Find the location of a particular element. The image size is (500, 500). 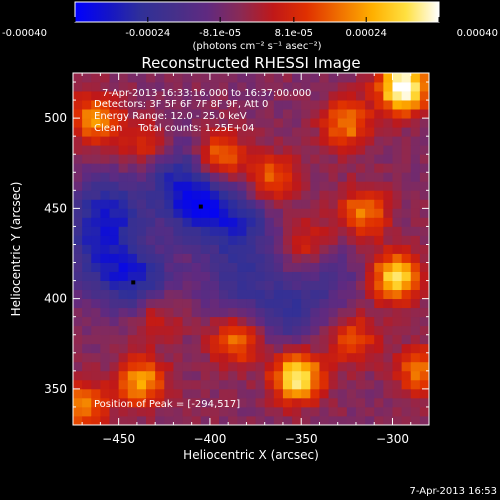

colorbar-tick-label: -8.1e-05 is located at coordinates (220, 33).